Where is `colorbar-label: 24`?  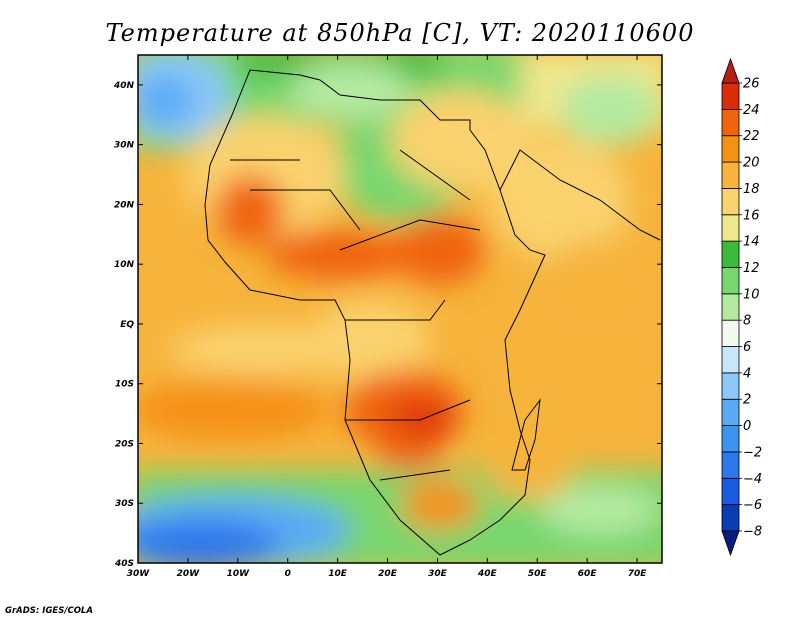 colorbar-label: 24 is located at coordinates (751, 110).